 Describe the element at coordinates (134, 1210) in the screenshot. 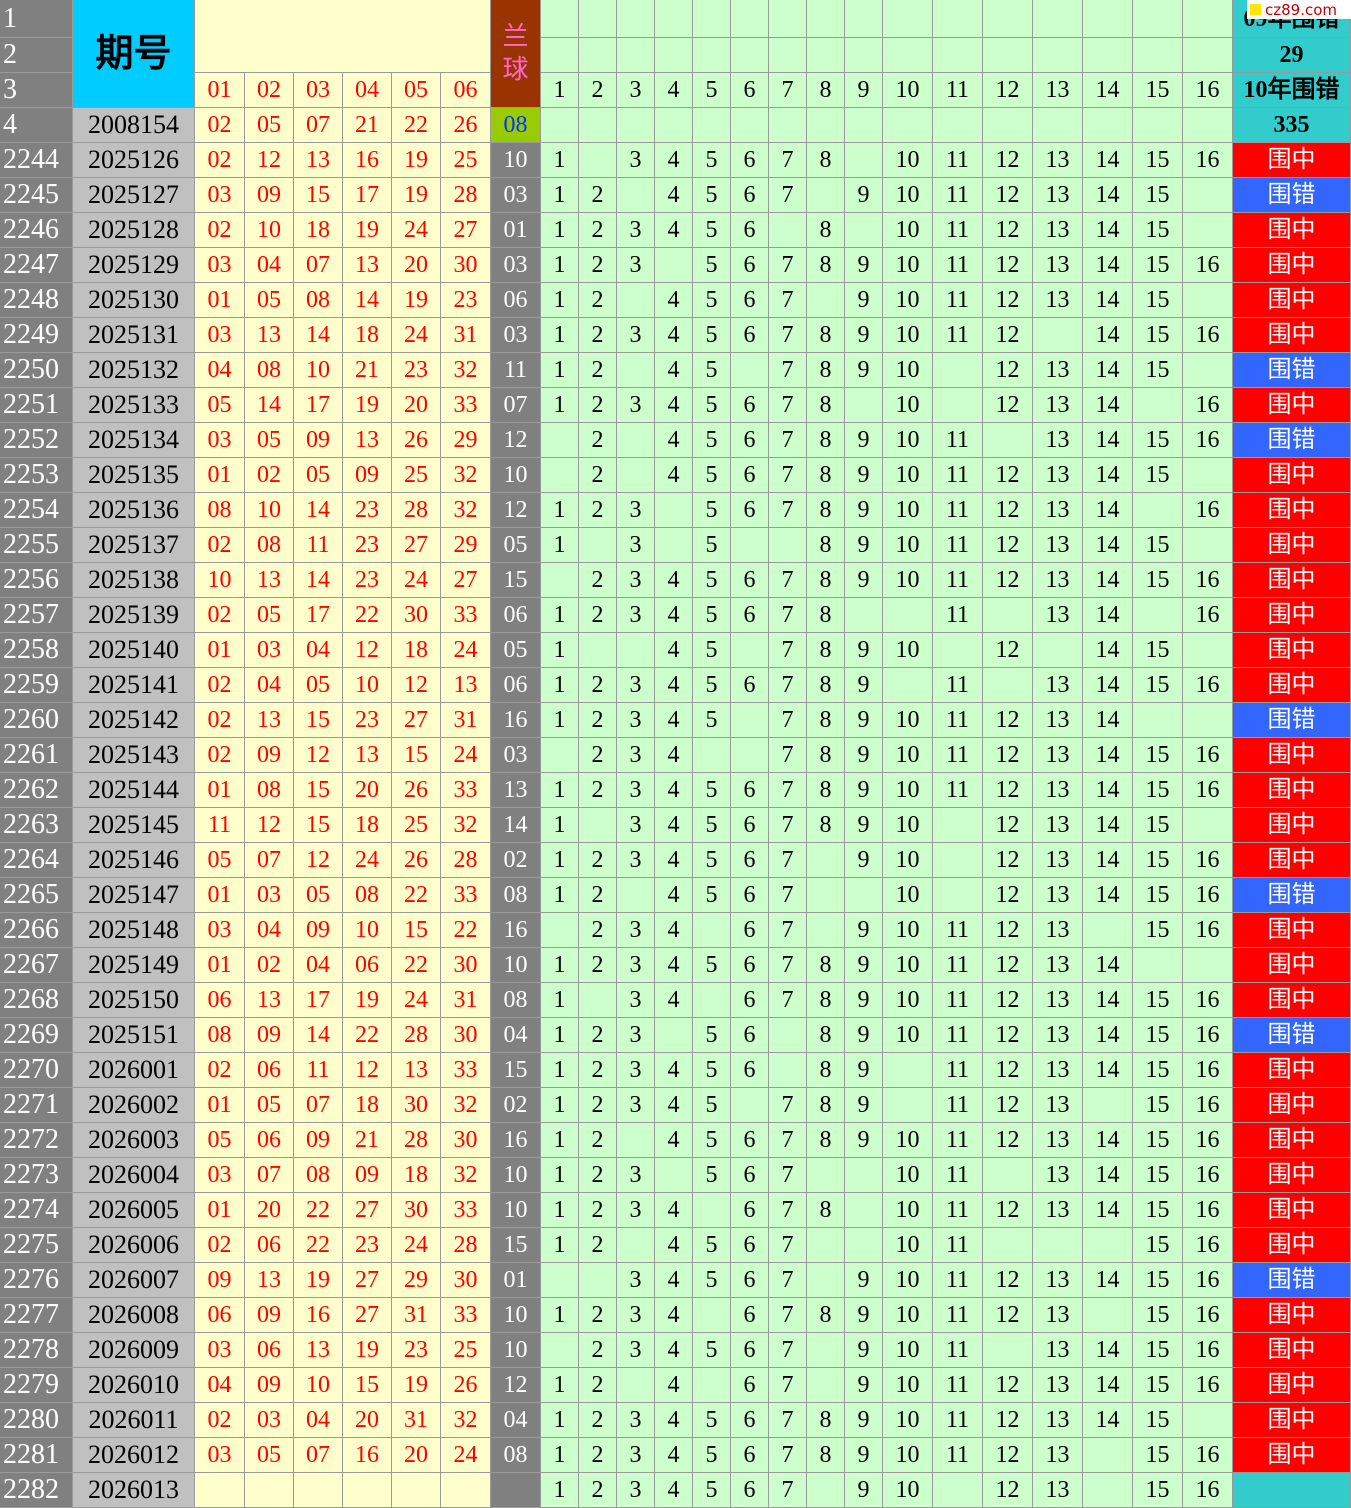

I see `period-number: 2026005` at that location.